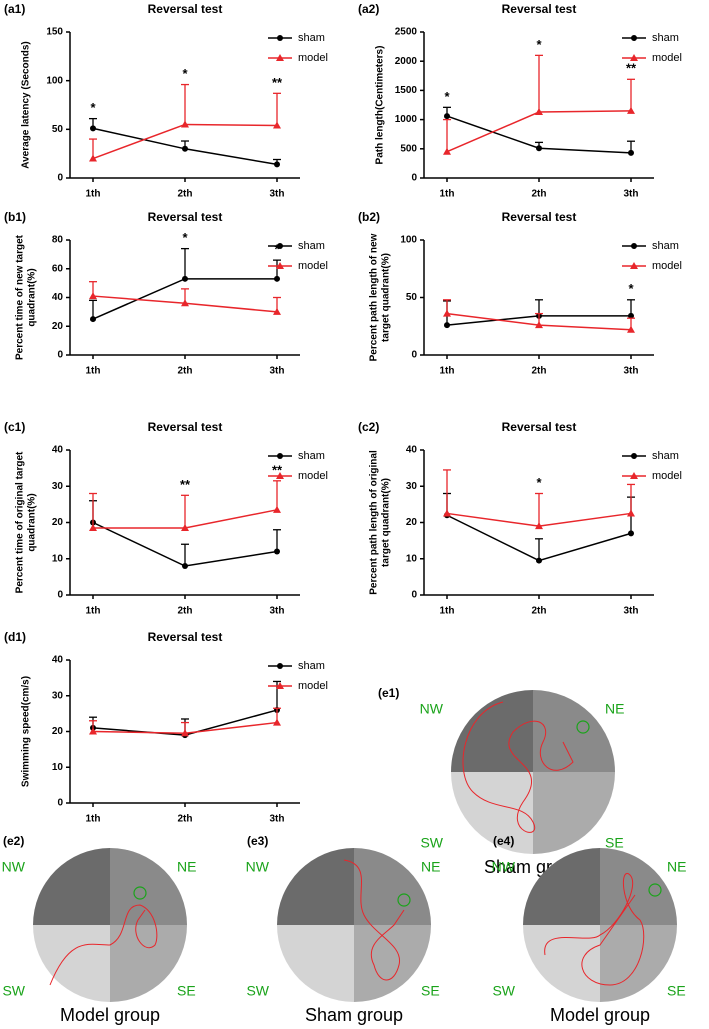 This screenshot has width=709, height=1029. I want to click on panel-label: (b2), so click(369, 217).